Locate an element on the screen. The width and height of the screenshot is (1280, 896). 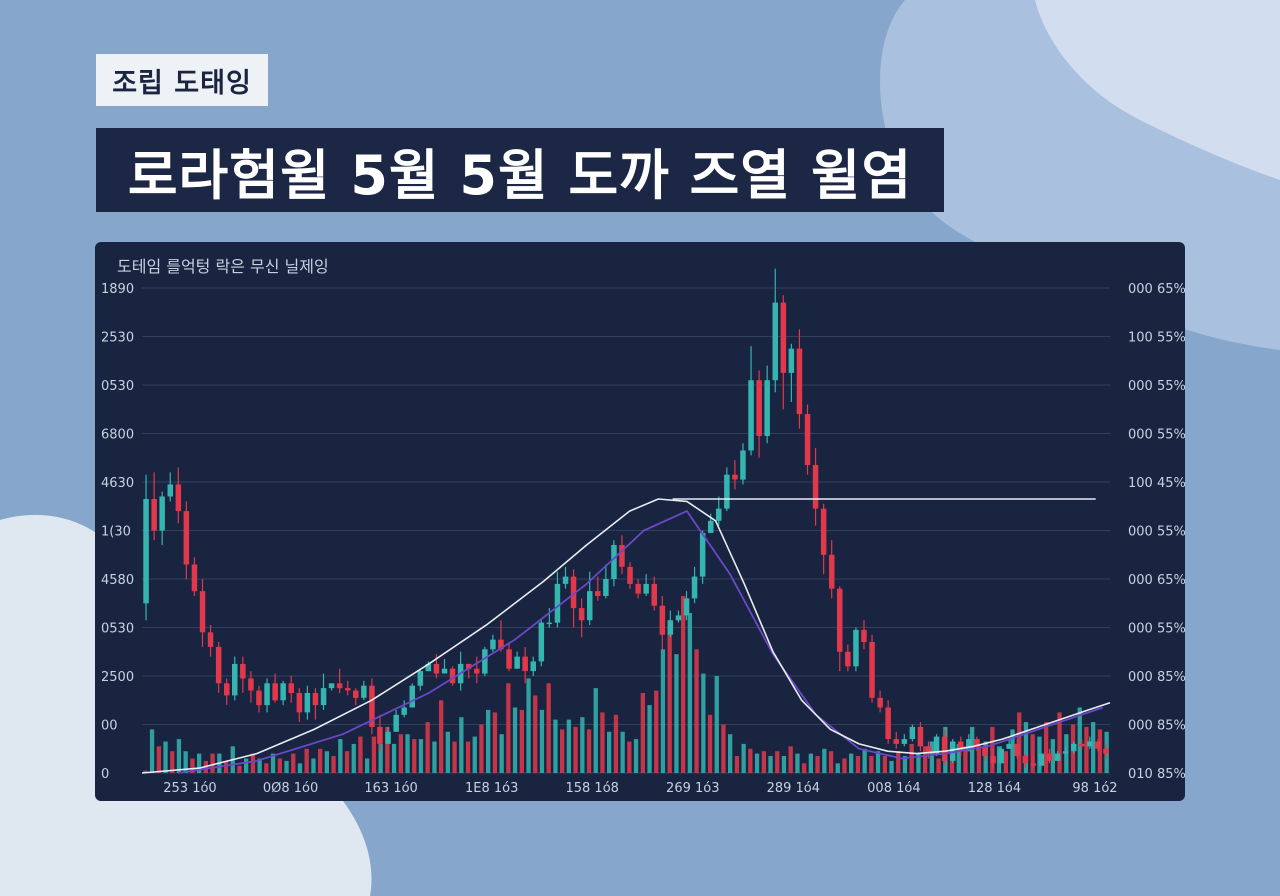
page-title: 로라험윌 5월 5월 도까 즈열 윌염 is located at coordinates (520, 170).